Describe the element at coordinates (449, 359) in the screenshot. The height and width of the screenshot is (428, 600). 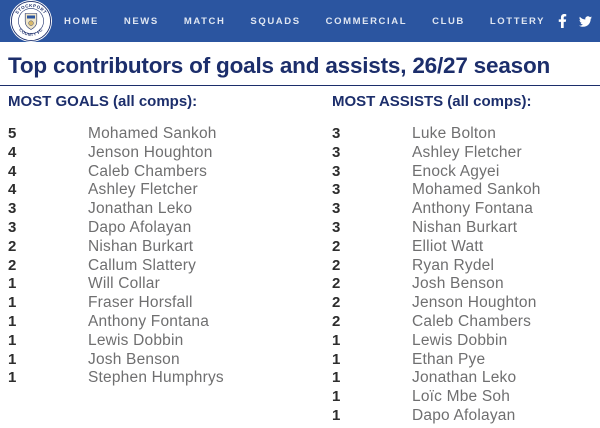
I see `row-player: Ethan Pye` at that location.